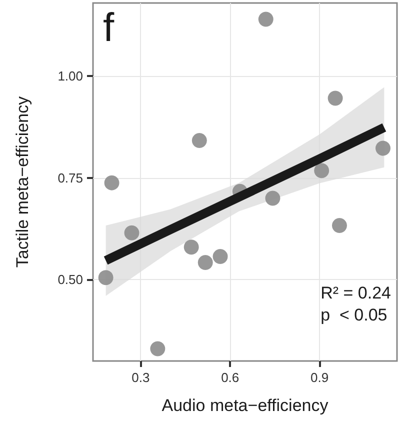 The image size is (403, 427). Describe the element at coordinates (70, 178) in the screenshot. I see `y-tick-label: 0.75` at that location.